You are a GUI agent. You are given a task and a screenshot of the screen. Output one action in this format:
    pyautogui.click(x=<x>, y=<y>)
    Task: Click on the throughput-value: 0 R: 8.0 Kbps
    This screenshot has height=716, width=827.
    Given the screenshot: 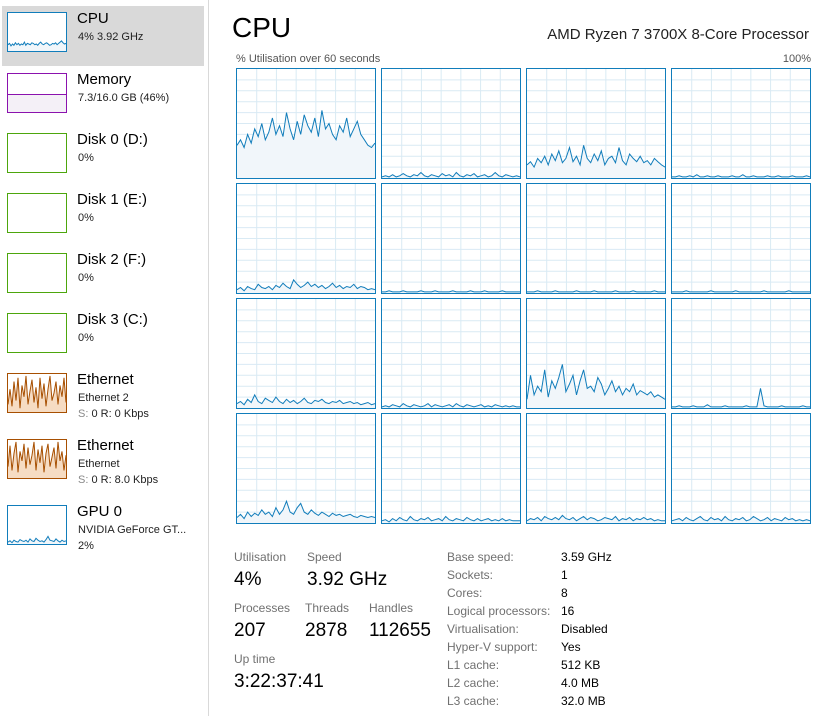 What is the action you would take?
    pyautogui.click(x=125, y=480)
    